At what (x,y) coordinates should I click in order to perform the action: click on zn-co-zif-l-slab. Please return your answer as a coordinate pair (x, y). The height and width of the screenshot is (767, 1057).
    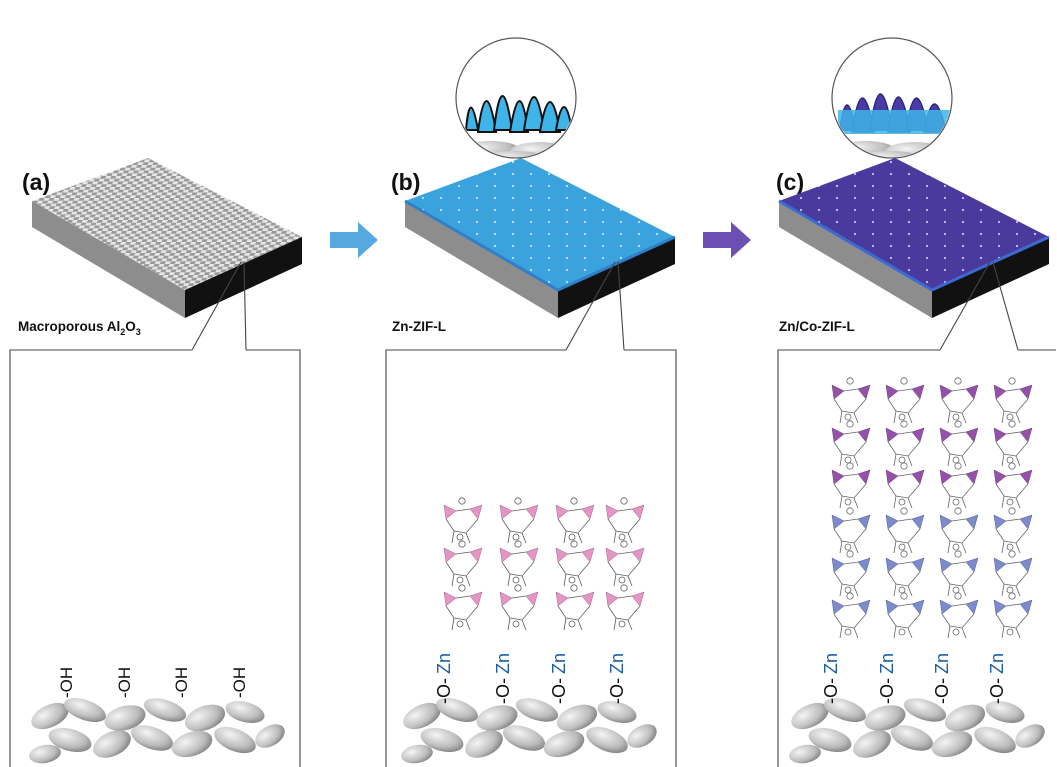
    Looking at the image, I should click on (914, 238).